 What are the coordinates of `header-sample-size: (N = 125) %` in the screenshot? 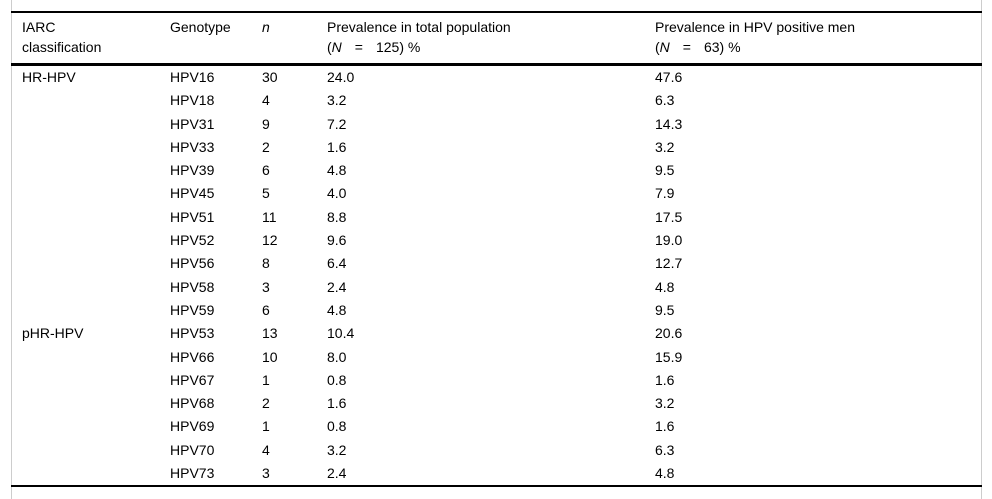 It's located at (373, 47).